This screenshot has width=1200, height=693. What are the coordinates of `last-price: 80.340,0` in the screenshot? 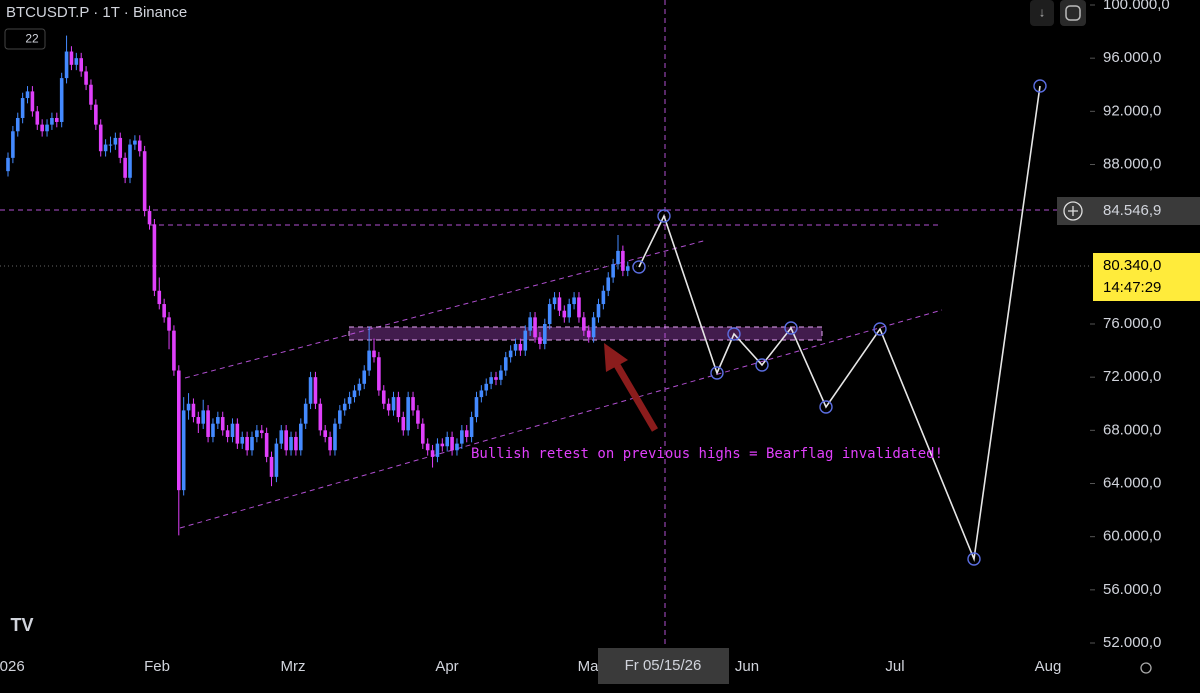 It's located at (1132, 265).